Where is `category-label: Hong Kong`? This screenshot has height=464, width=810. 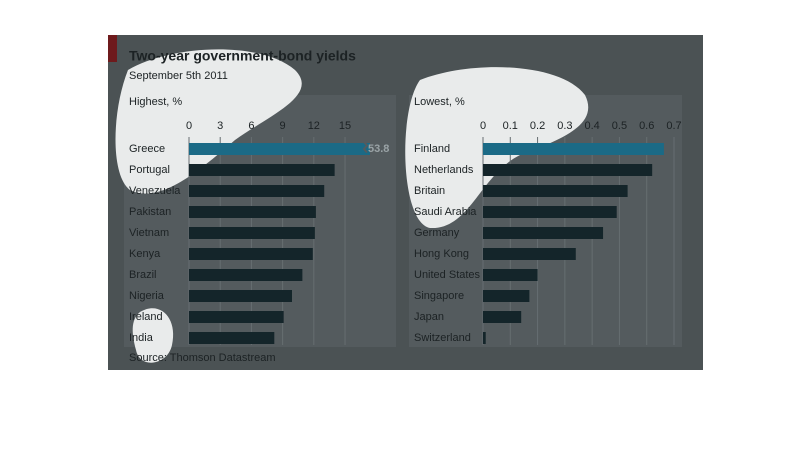
category-label: Hong Kong is located at coordinates (441, 254).